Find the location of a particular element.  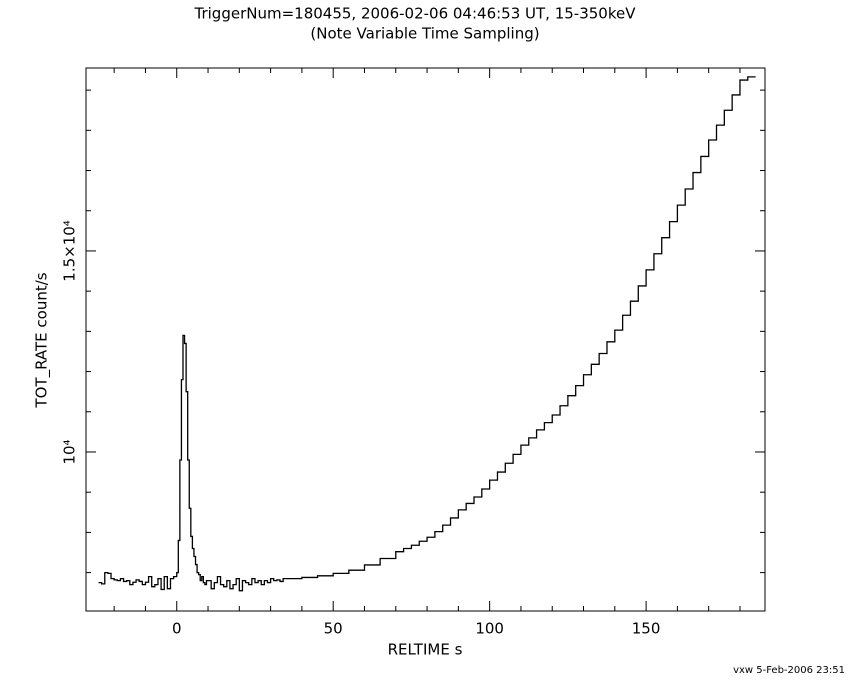

x-axis-label: RELTIME s is located at coordinates (425, 650).